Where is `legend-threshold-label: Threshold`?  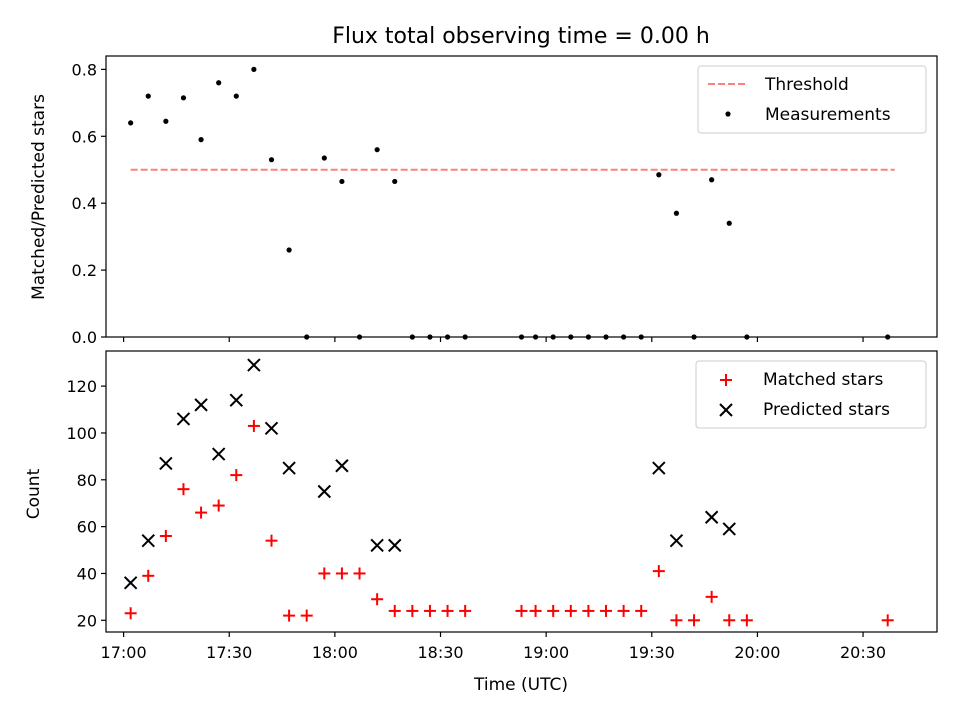 legend-threshold-label: Threshold is located at coordinates (806, 85).